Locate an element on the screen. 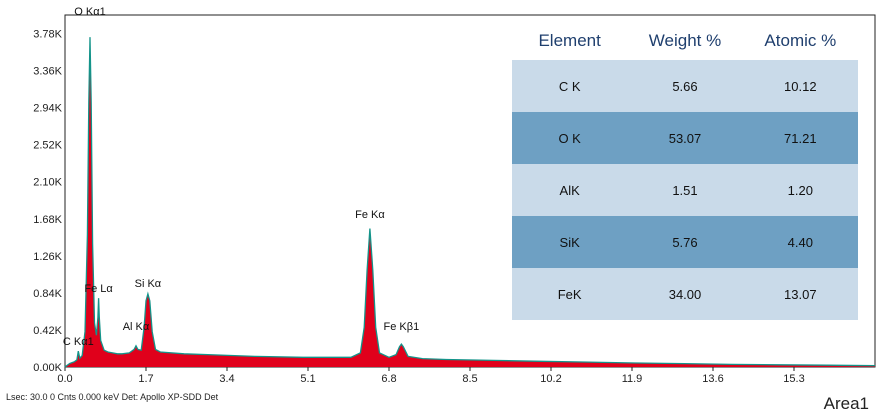 This screenshot has width=887, height=414. peak-label: O Kα1 is located at coordinates (89, 12).